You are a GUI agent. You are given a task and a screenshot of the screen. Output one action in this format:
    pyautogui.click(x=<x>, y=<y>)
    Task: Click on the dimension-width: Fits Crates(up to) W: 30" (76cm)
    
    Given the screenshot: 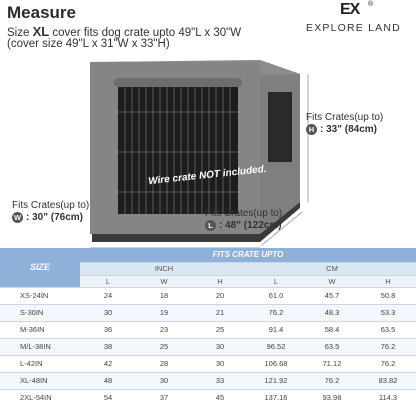 What is the action you would take?
    pyautogui.click(x=50, y=211)
    